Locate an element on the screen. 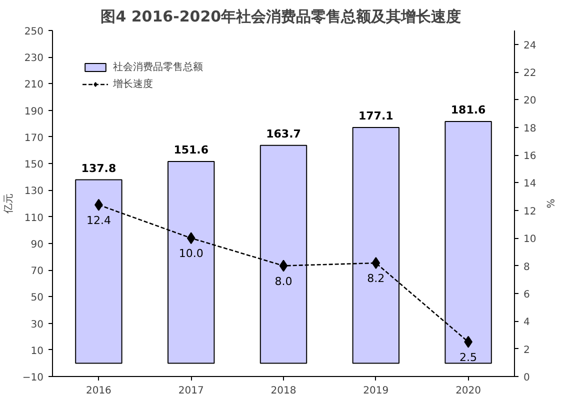 The width and height of the screenshot is (564, 396). y2-tick-label: 4 is located at coordinates (527, 322).